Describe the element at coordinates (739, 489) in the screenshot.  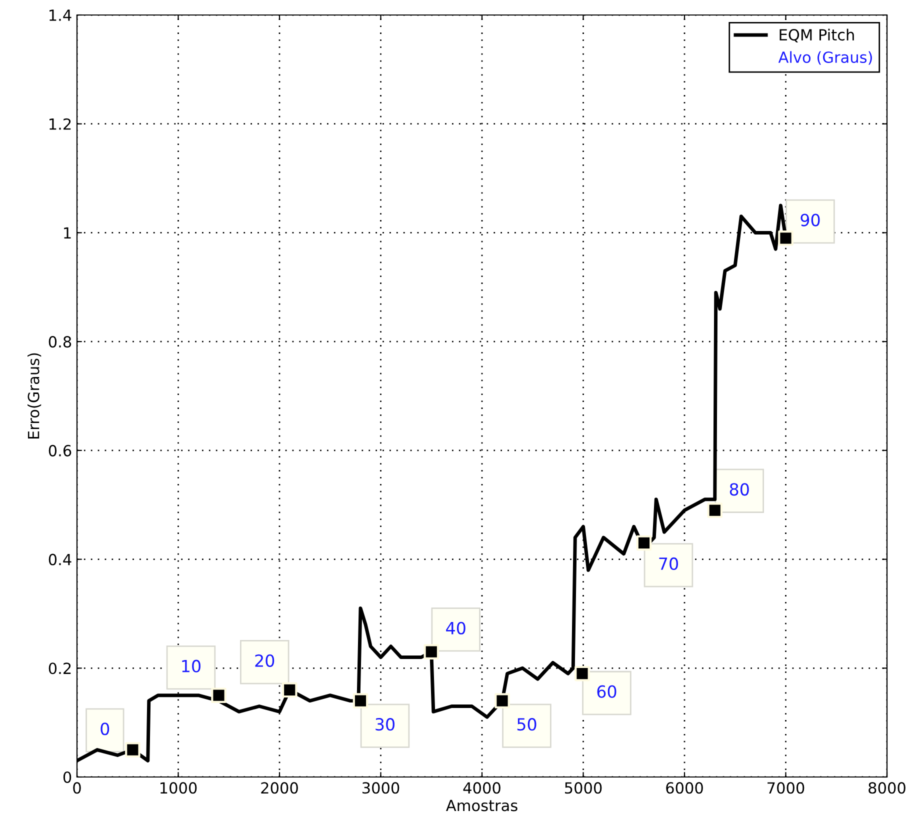
I see `annotation: 80` at that location.